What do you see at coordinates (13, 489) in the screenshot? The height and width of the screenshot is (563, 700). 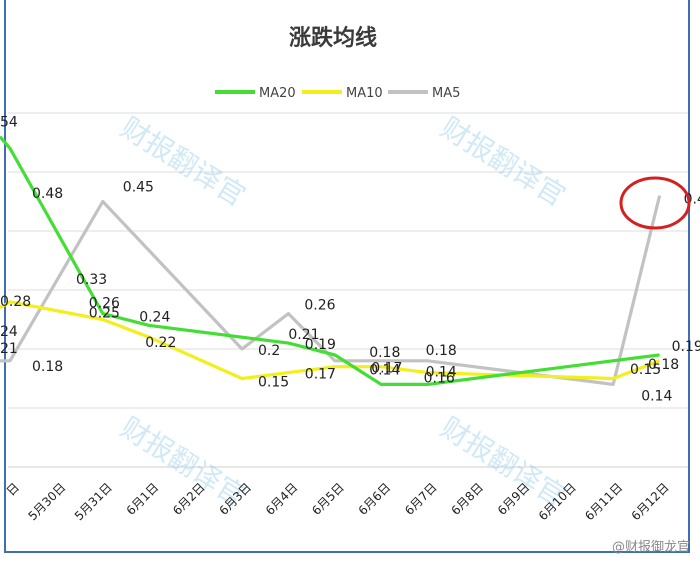 I see `x-tick-label: 日` at bounding box center [13, 489].